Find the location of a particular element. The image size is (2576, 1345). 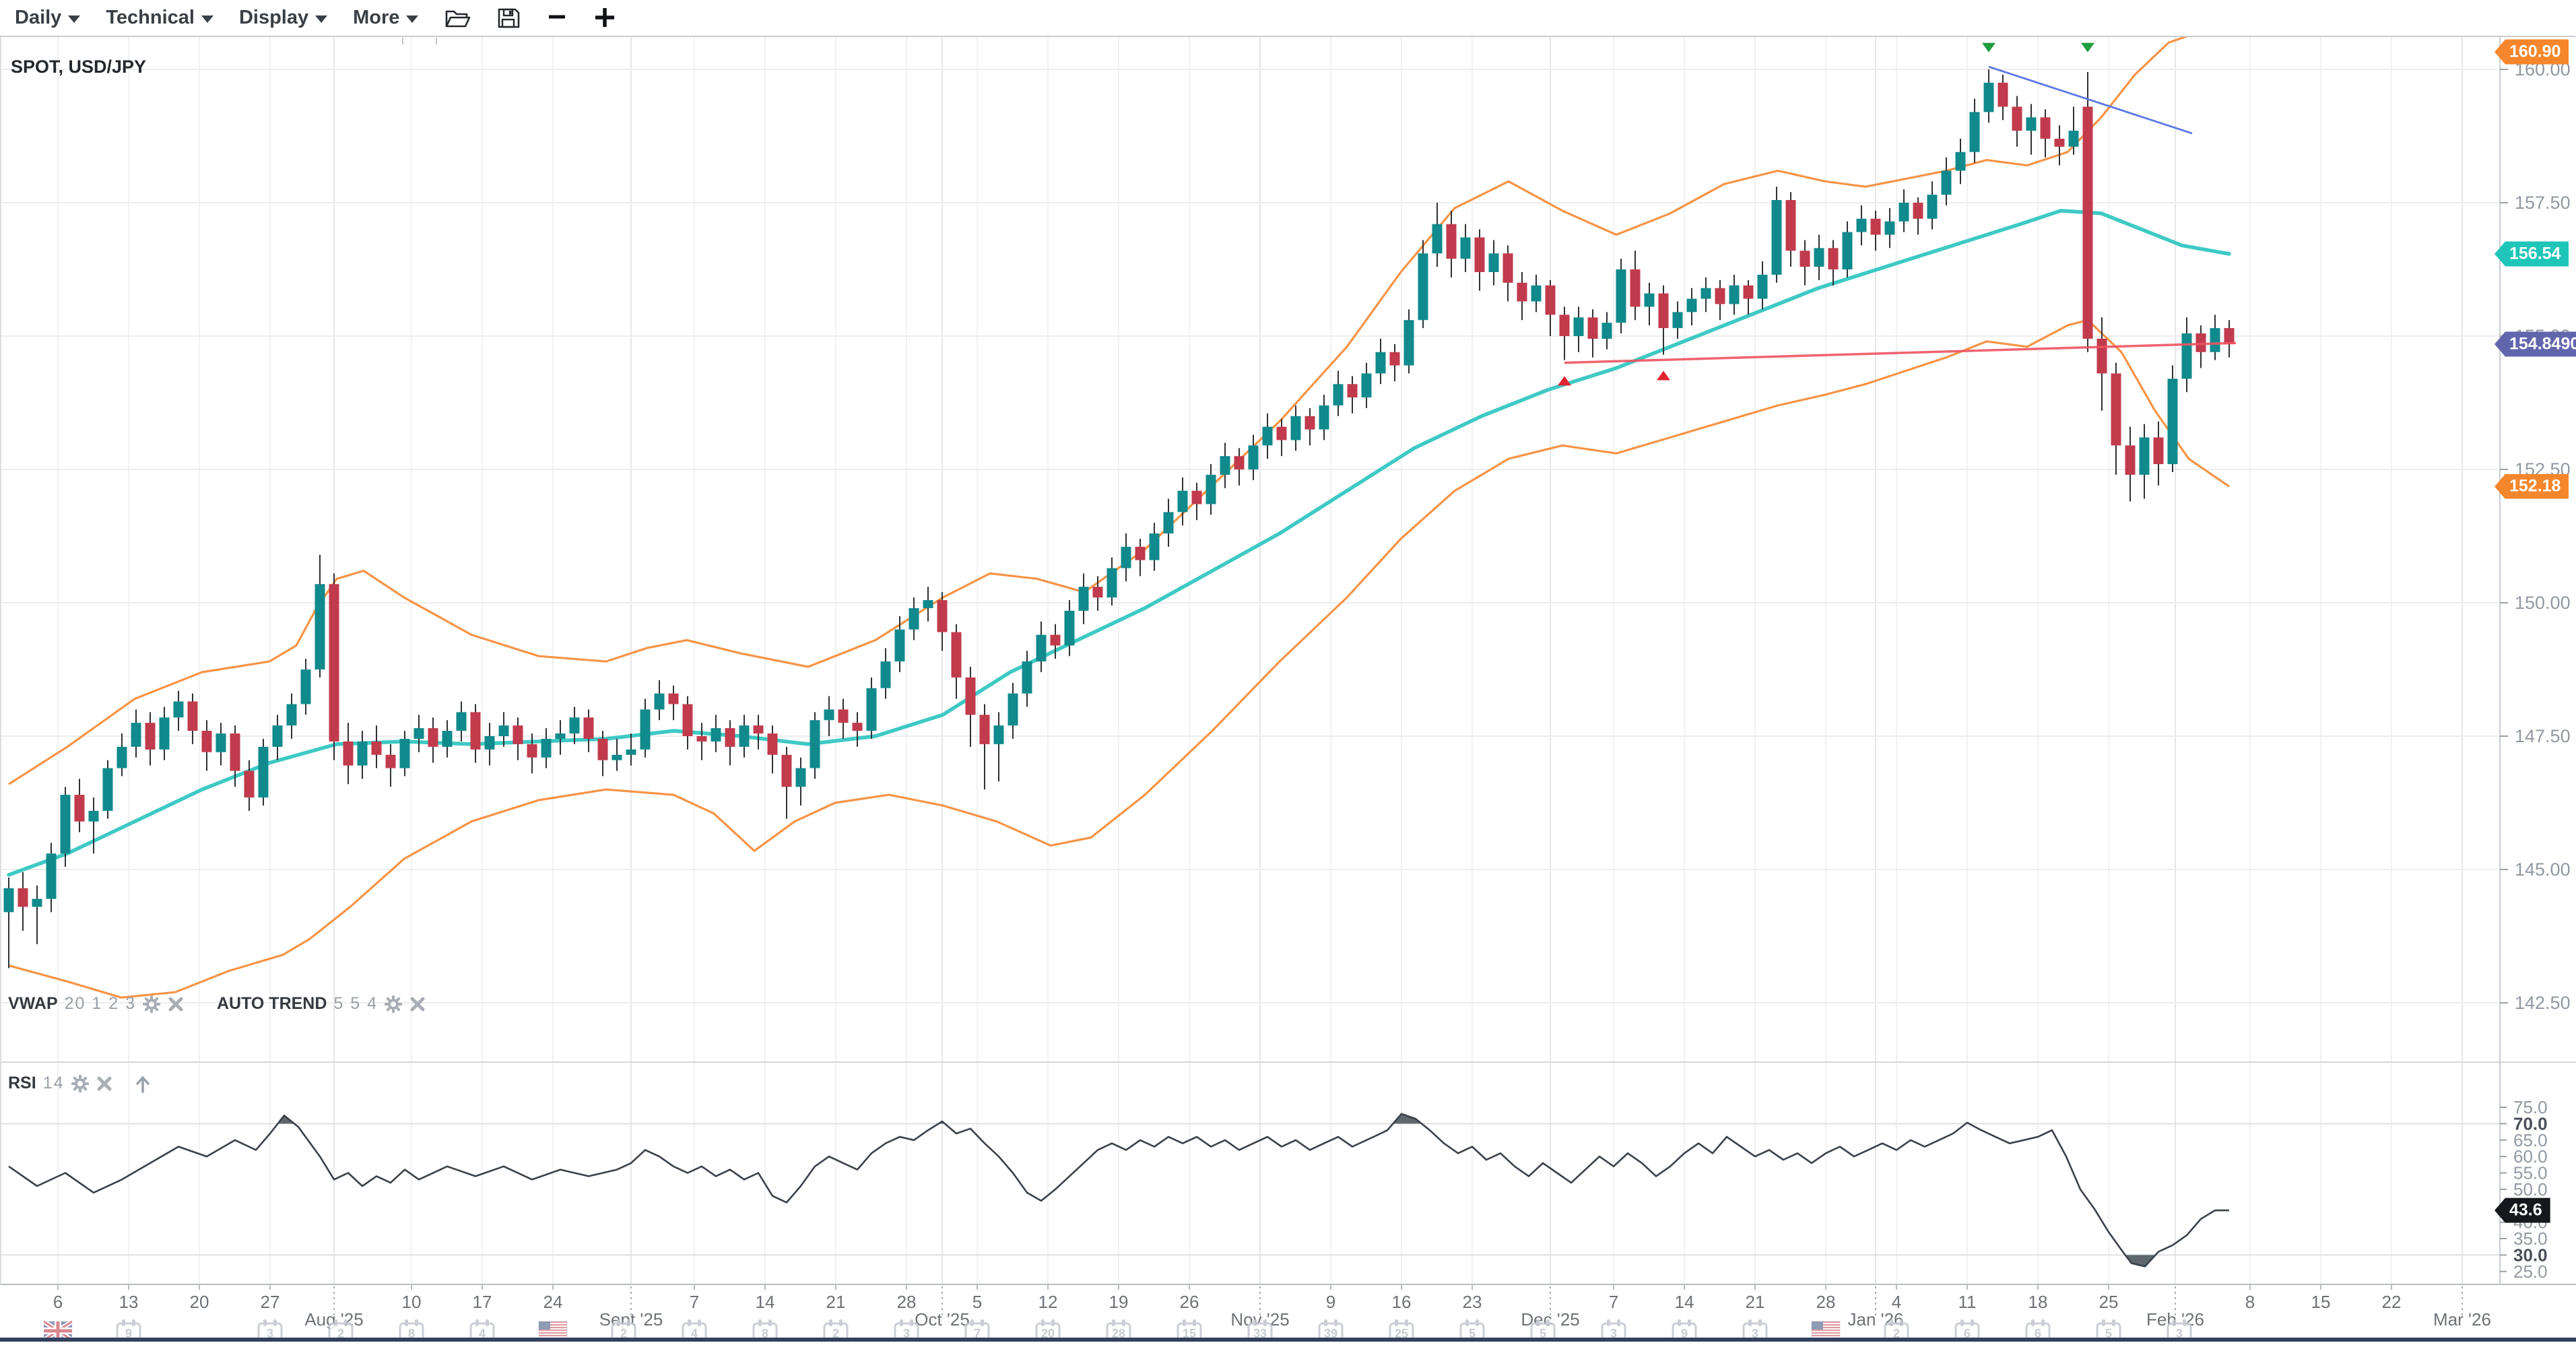

economic-events-row: 9 3 2 8 4 2 4 8 2 3 7 20 28 15 33 39 25 5 5 3 9 3 2 6 6 5 3 is located at coordinates (1117, 1330).